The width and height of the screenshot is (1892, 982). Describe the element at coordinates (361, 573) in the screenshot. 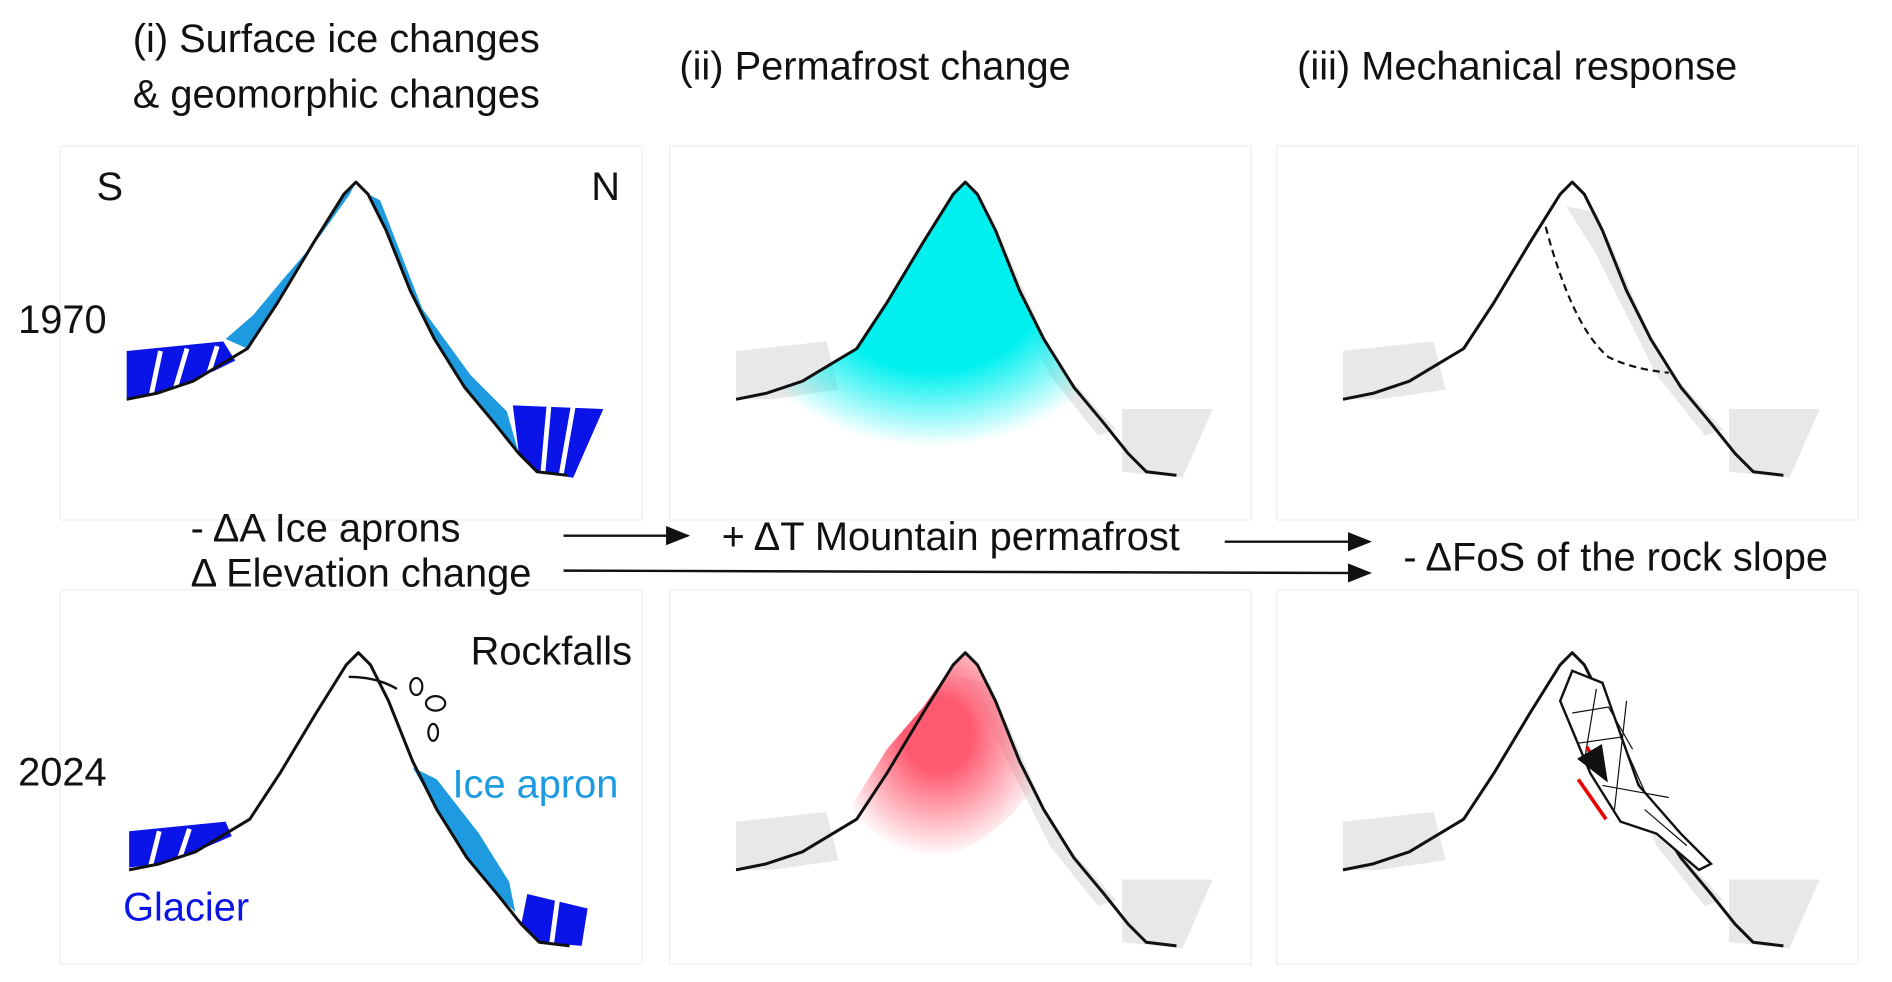

I see `driver-text: Δ Elevation change` at that location.